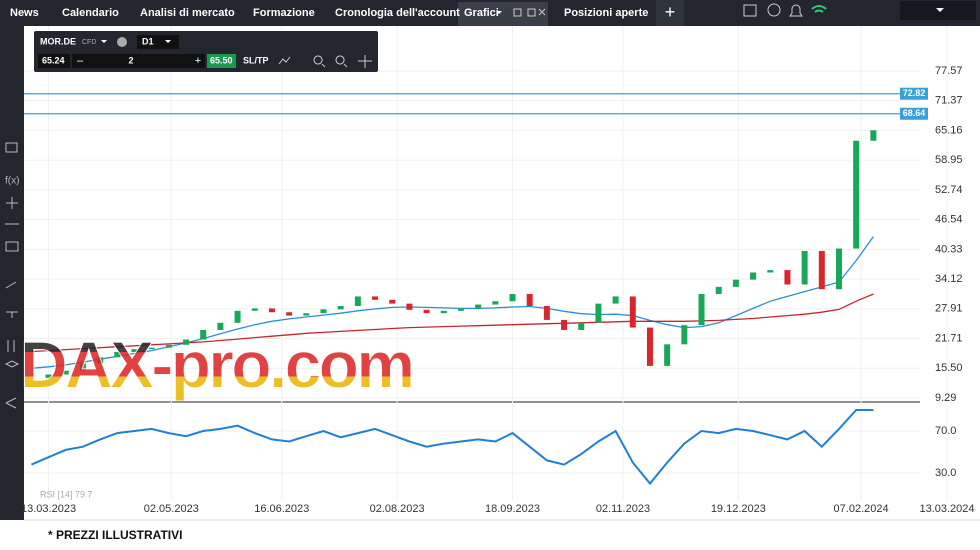 The height and width of the screenshot is (550, 980). I want to click on nav-tab: Analisi di mercato, so click(187, 13).